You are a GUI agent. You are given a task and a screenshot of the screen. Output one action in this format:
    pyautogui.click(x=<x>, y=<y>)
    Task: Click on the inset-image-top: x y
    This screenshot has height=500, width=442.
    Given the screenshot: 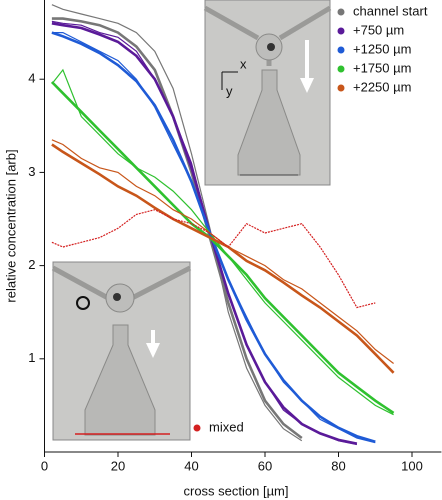 What is the action you would take?
    pyautogui.click(x=267, y=93)
    